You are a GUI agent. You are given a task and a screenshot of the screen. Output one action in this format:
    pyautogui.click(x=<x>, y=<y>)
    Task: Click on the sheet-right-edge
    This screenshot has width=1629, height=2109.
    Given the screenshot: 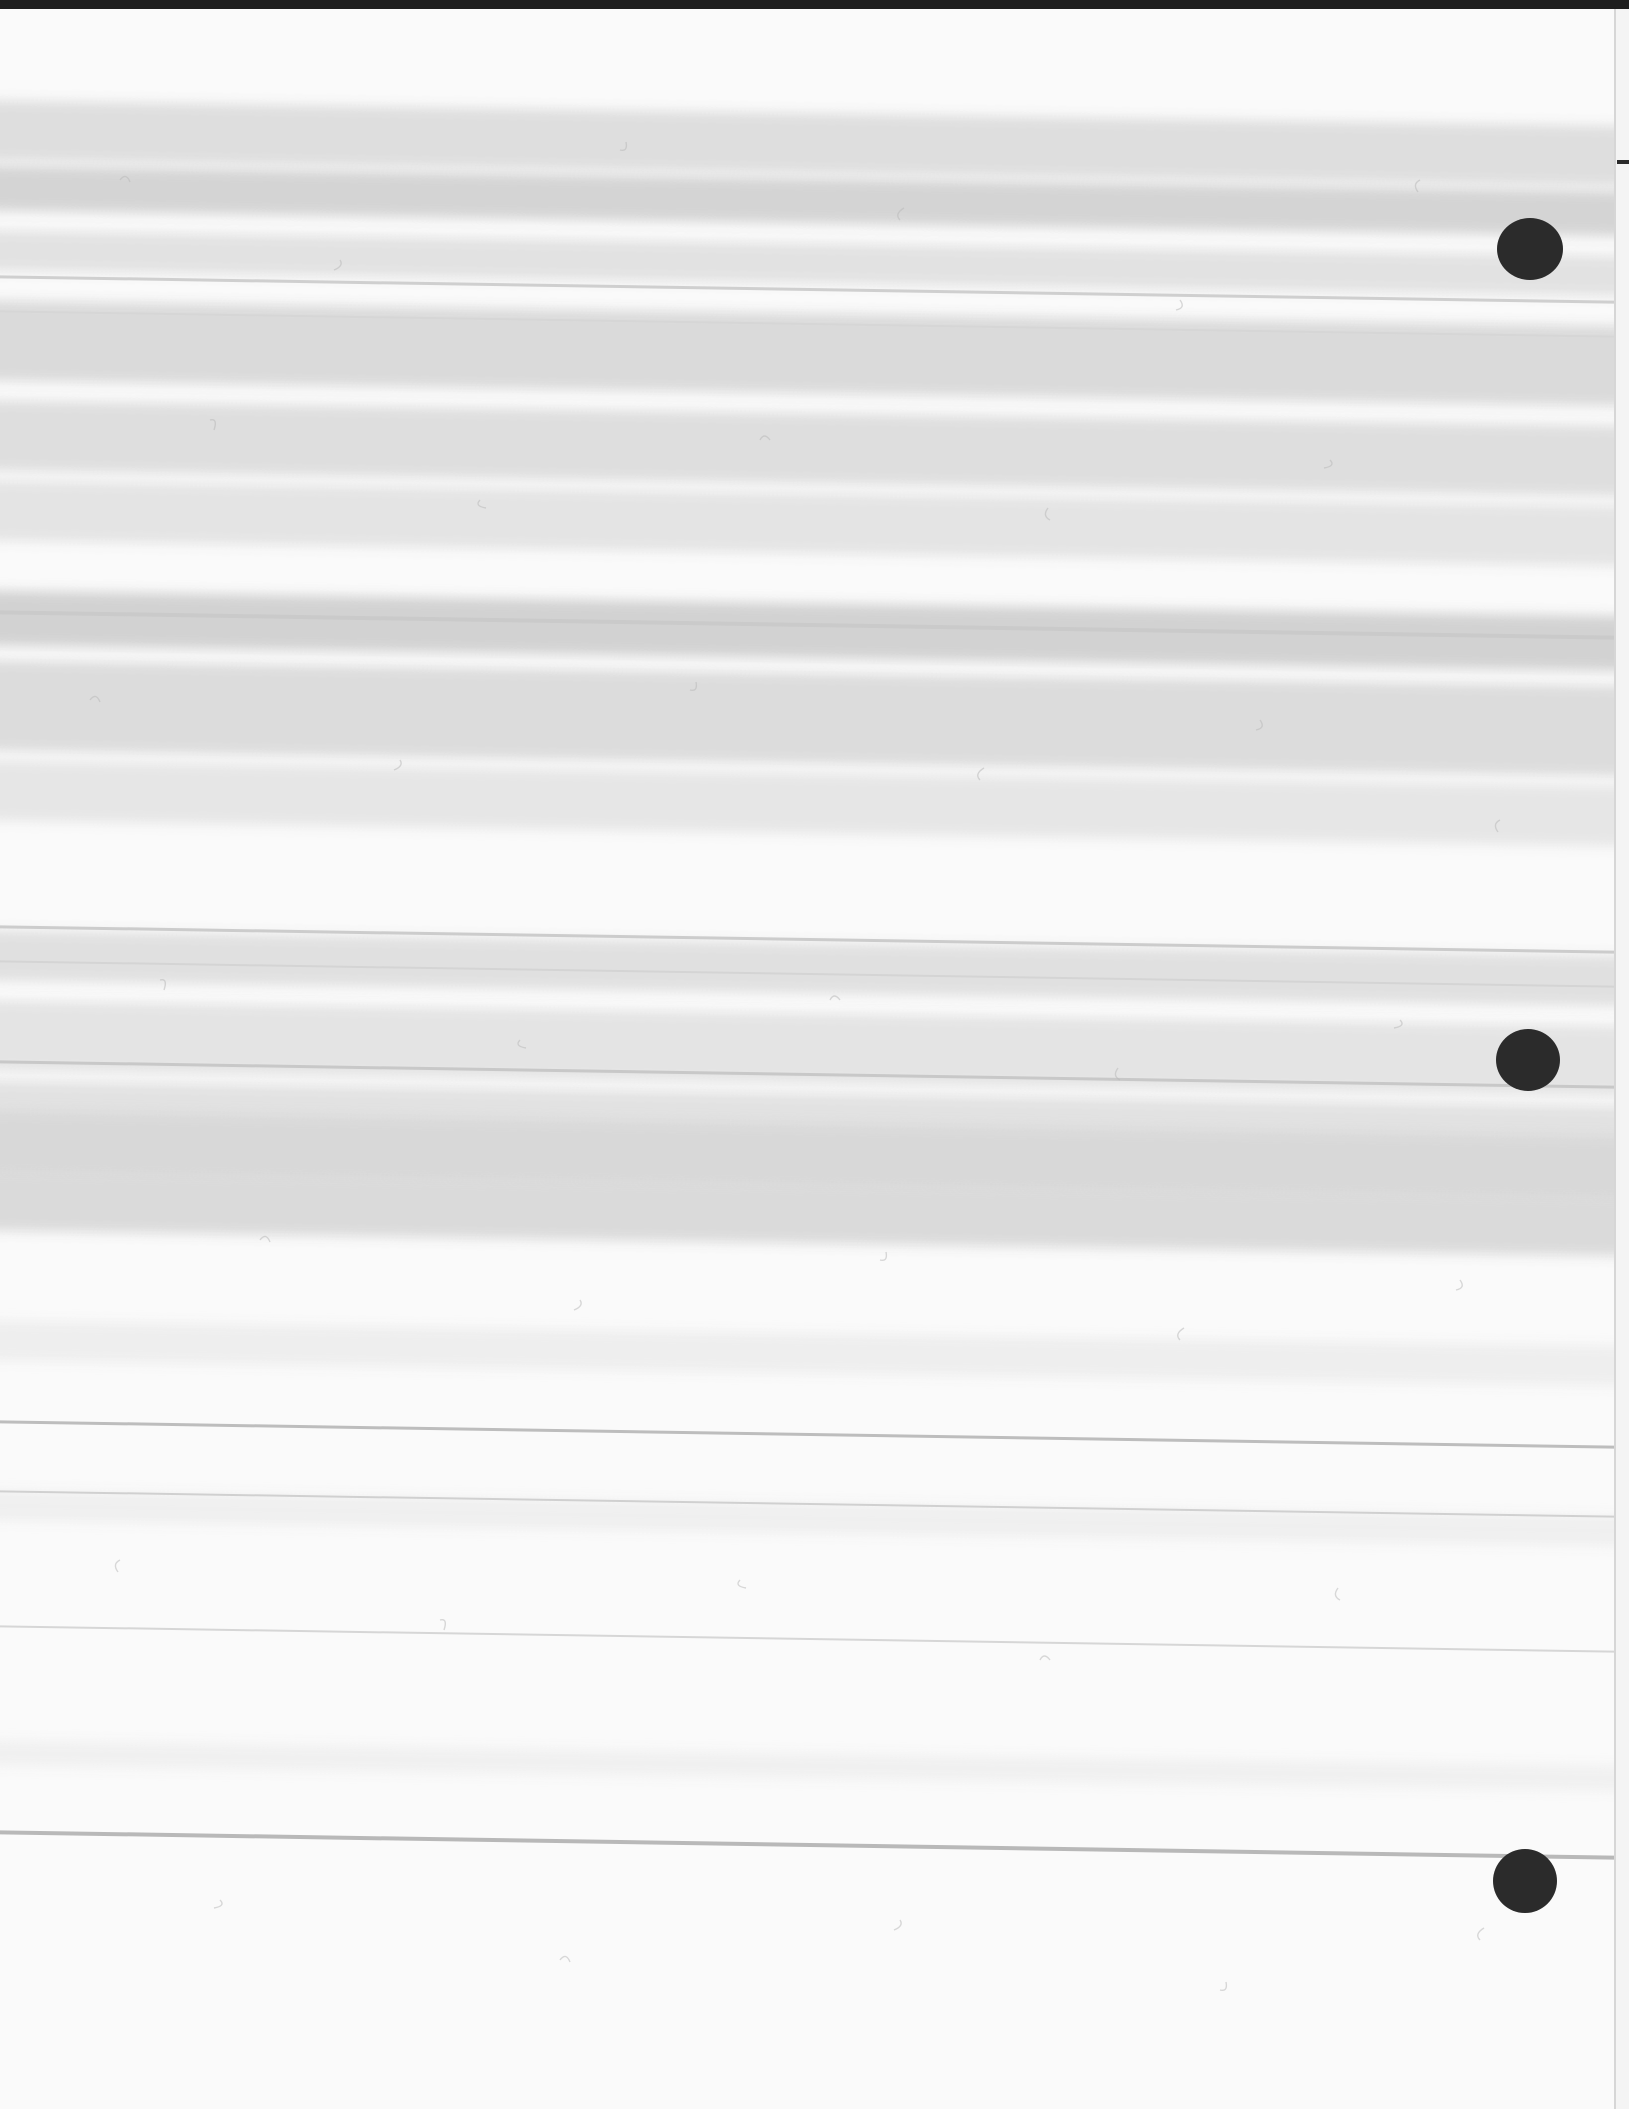 What is the action you would take?
    pyautogui.click(x=1621, y=1059)
    